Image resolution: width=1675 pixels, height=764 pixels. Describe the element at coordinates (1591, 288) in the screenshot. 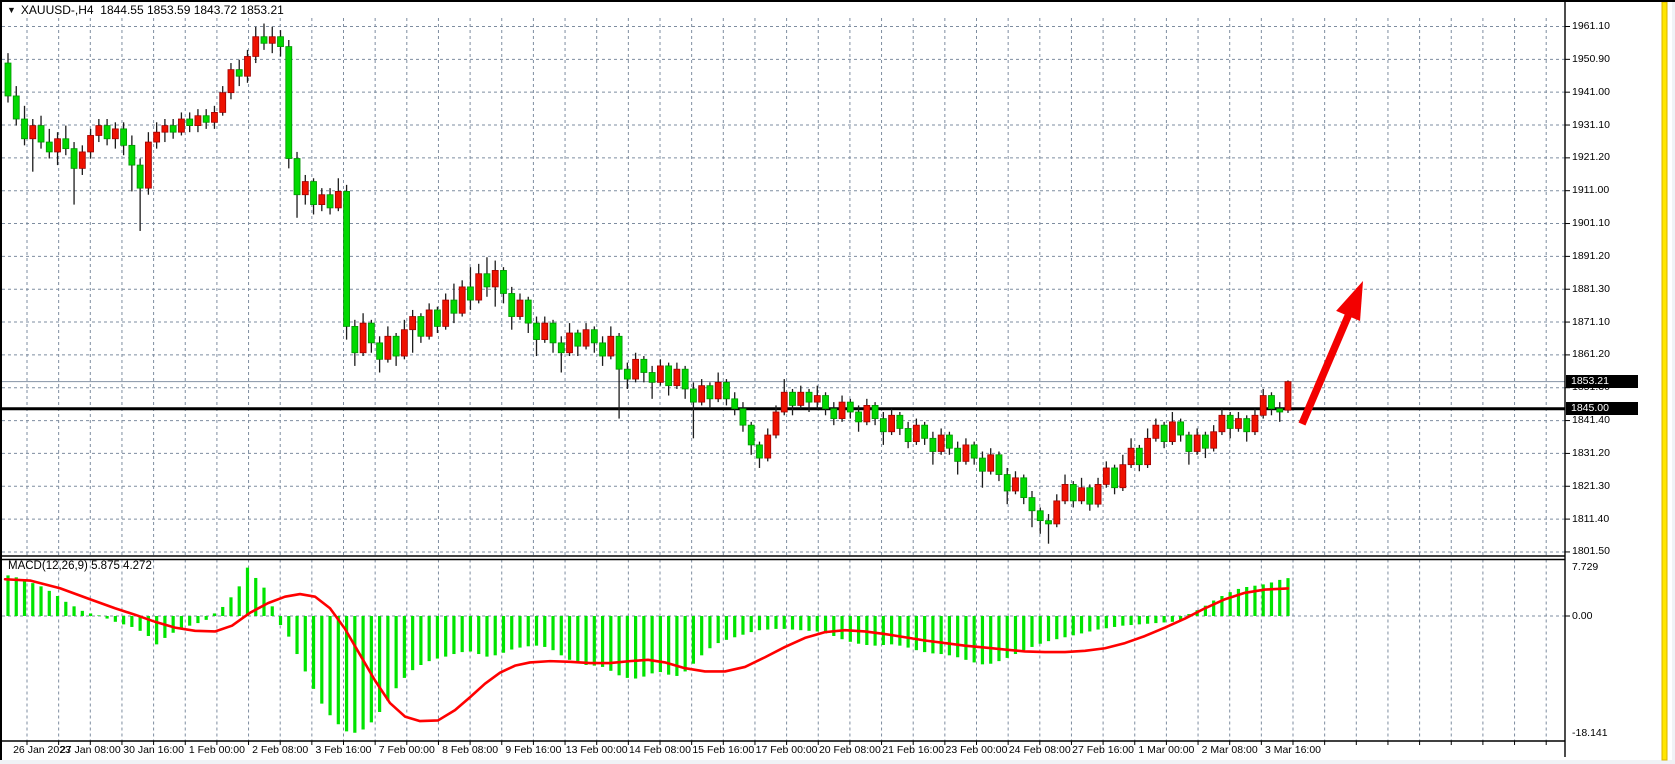

I see `price-tick-label: 1881.30` at that location.